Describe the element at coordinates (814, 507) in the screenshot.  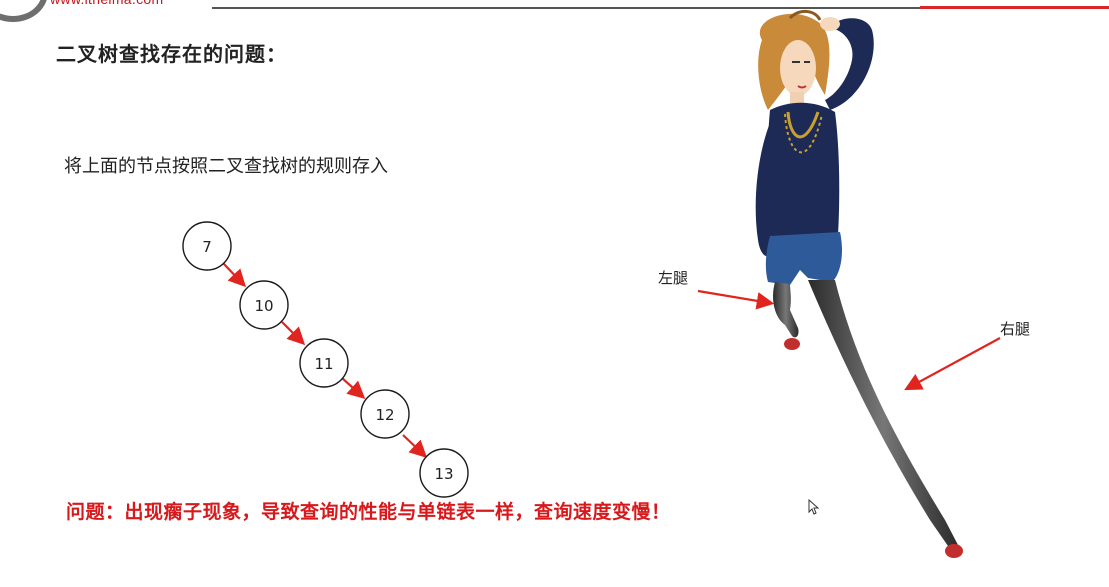
I see `mouse-cursor-icon` at that location.